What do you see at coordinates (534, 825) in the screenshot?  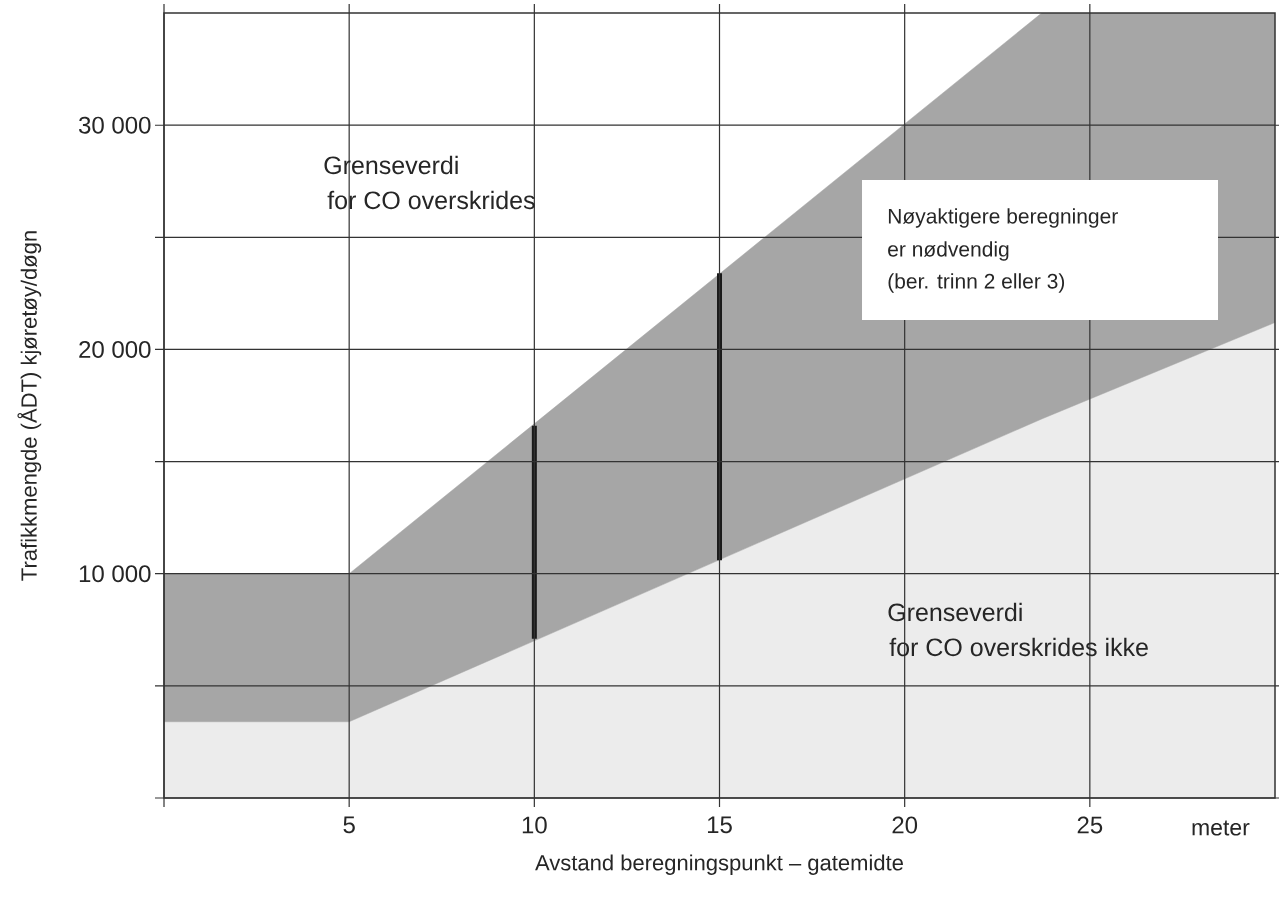 I see `x-tick-label: 10` at bounding box center [534, 825].